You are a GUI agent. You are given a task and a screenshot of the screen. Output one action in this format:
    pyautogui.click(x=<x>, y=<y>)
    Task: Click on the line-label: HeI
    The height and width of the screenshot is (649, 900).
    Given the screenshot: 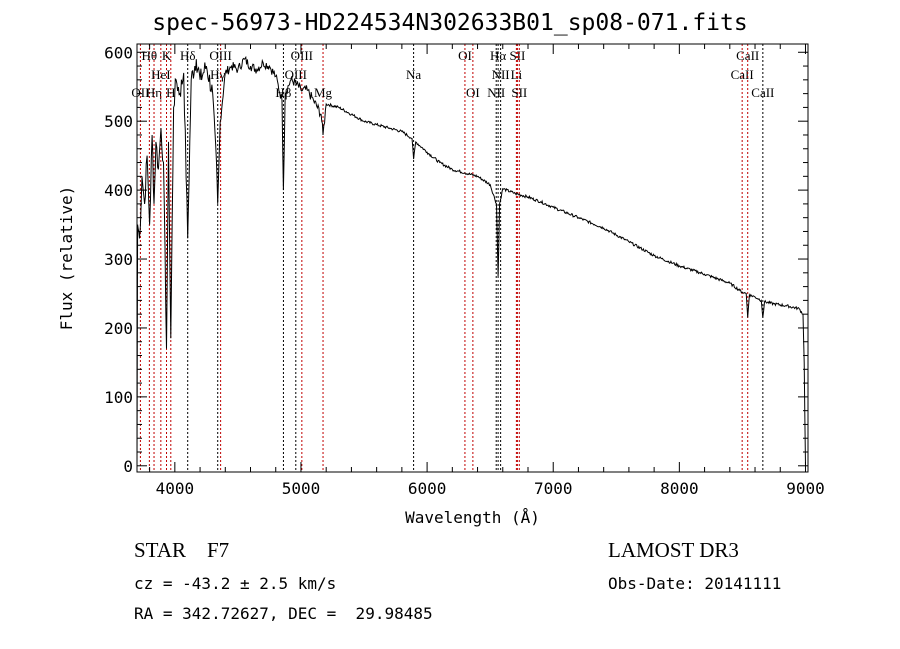 What is the action you would take?
    pyautogui.click(x=161, y=74)
    